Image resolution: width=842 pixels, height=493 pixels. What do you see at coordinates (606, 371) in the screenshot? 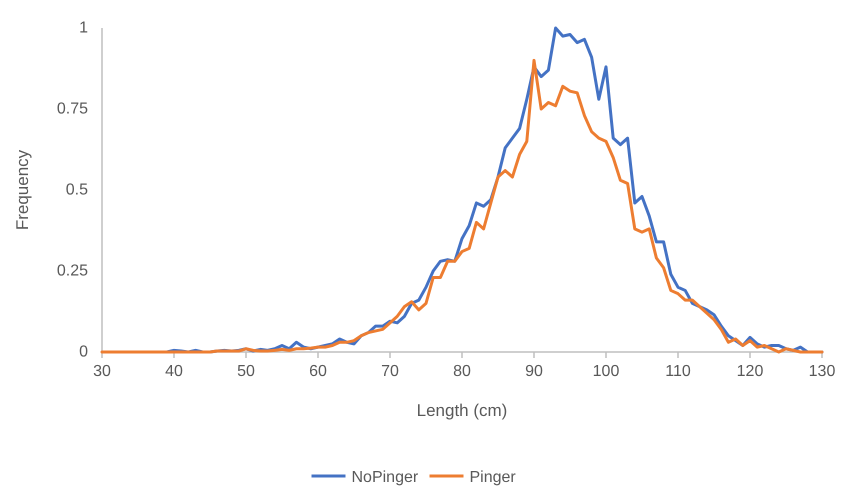
I see `x-tick-label: 100` at bounding box center [606, 371].